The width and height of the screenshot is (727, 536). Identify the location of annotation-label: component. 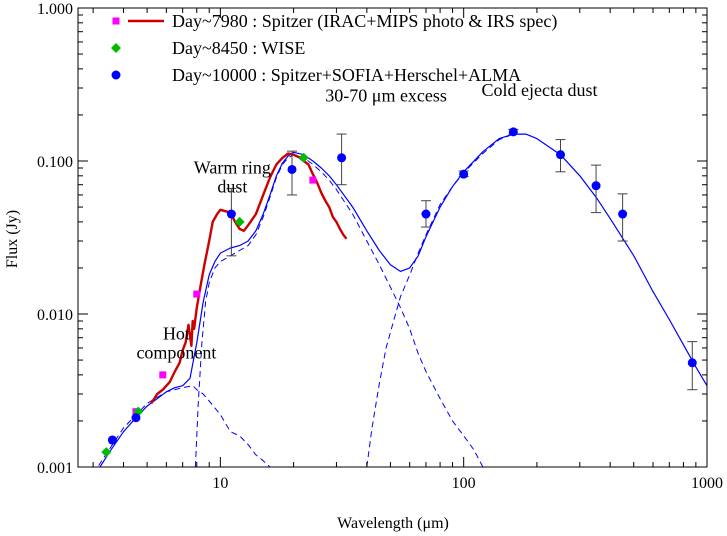
(176, 353).